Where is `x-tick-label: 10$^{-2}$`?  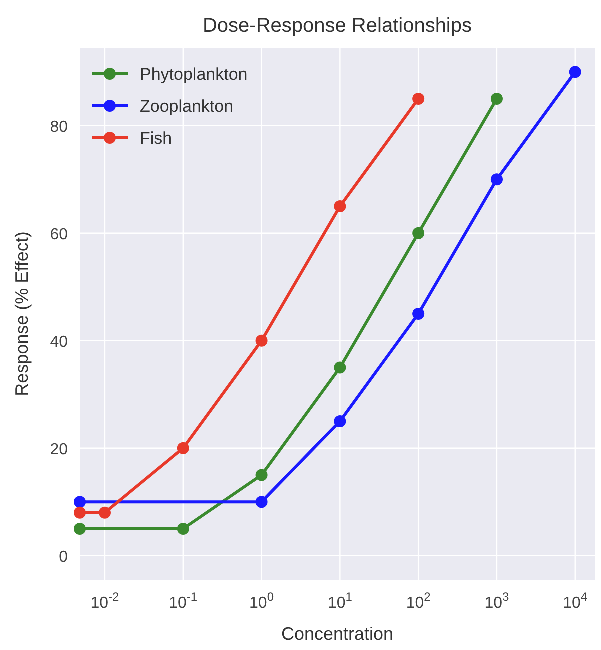
x-tick-label: 10$^{-2}$ is located at coordinates (105, 601).